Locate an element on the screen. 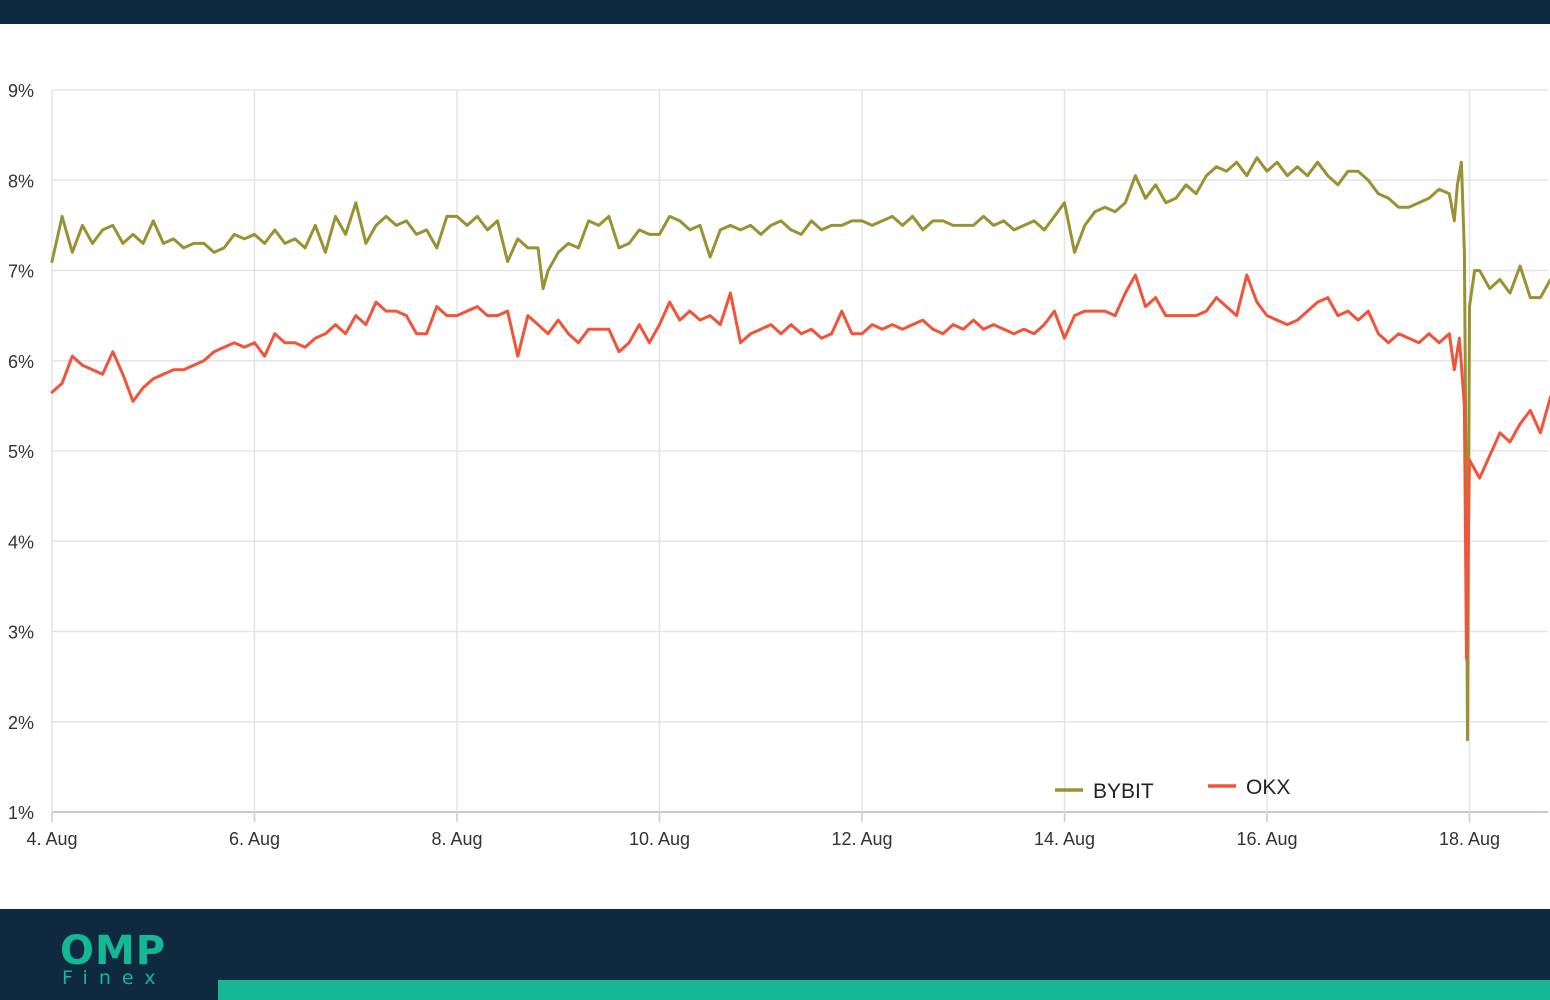 This screenshot has width=1550, height=1000. legend-item-okx: OKX is located at coordinates (1249, 787).